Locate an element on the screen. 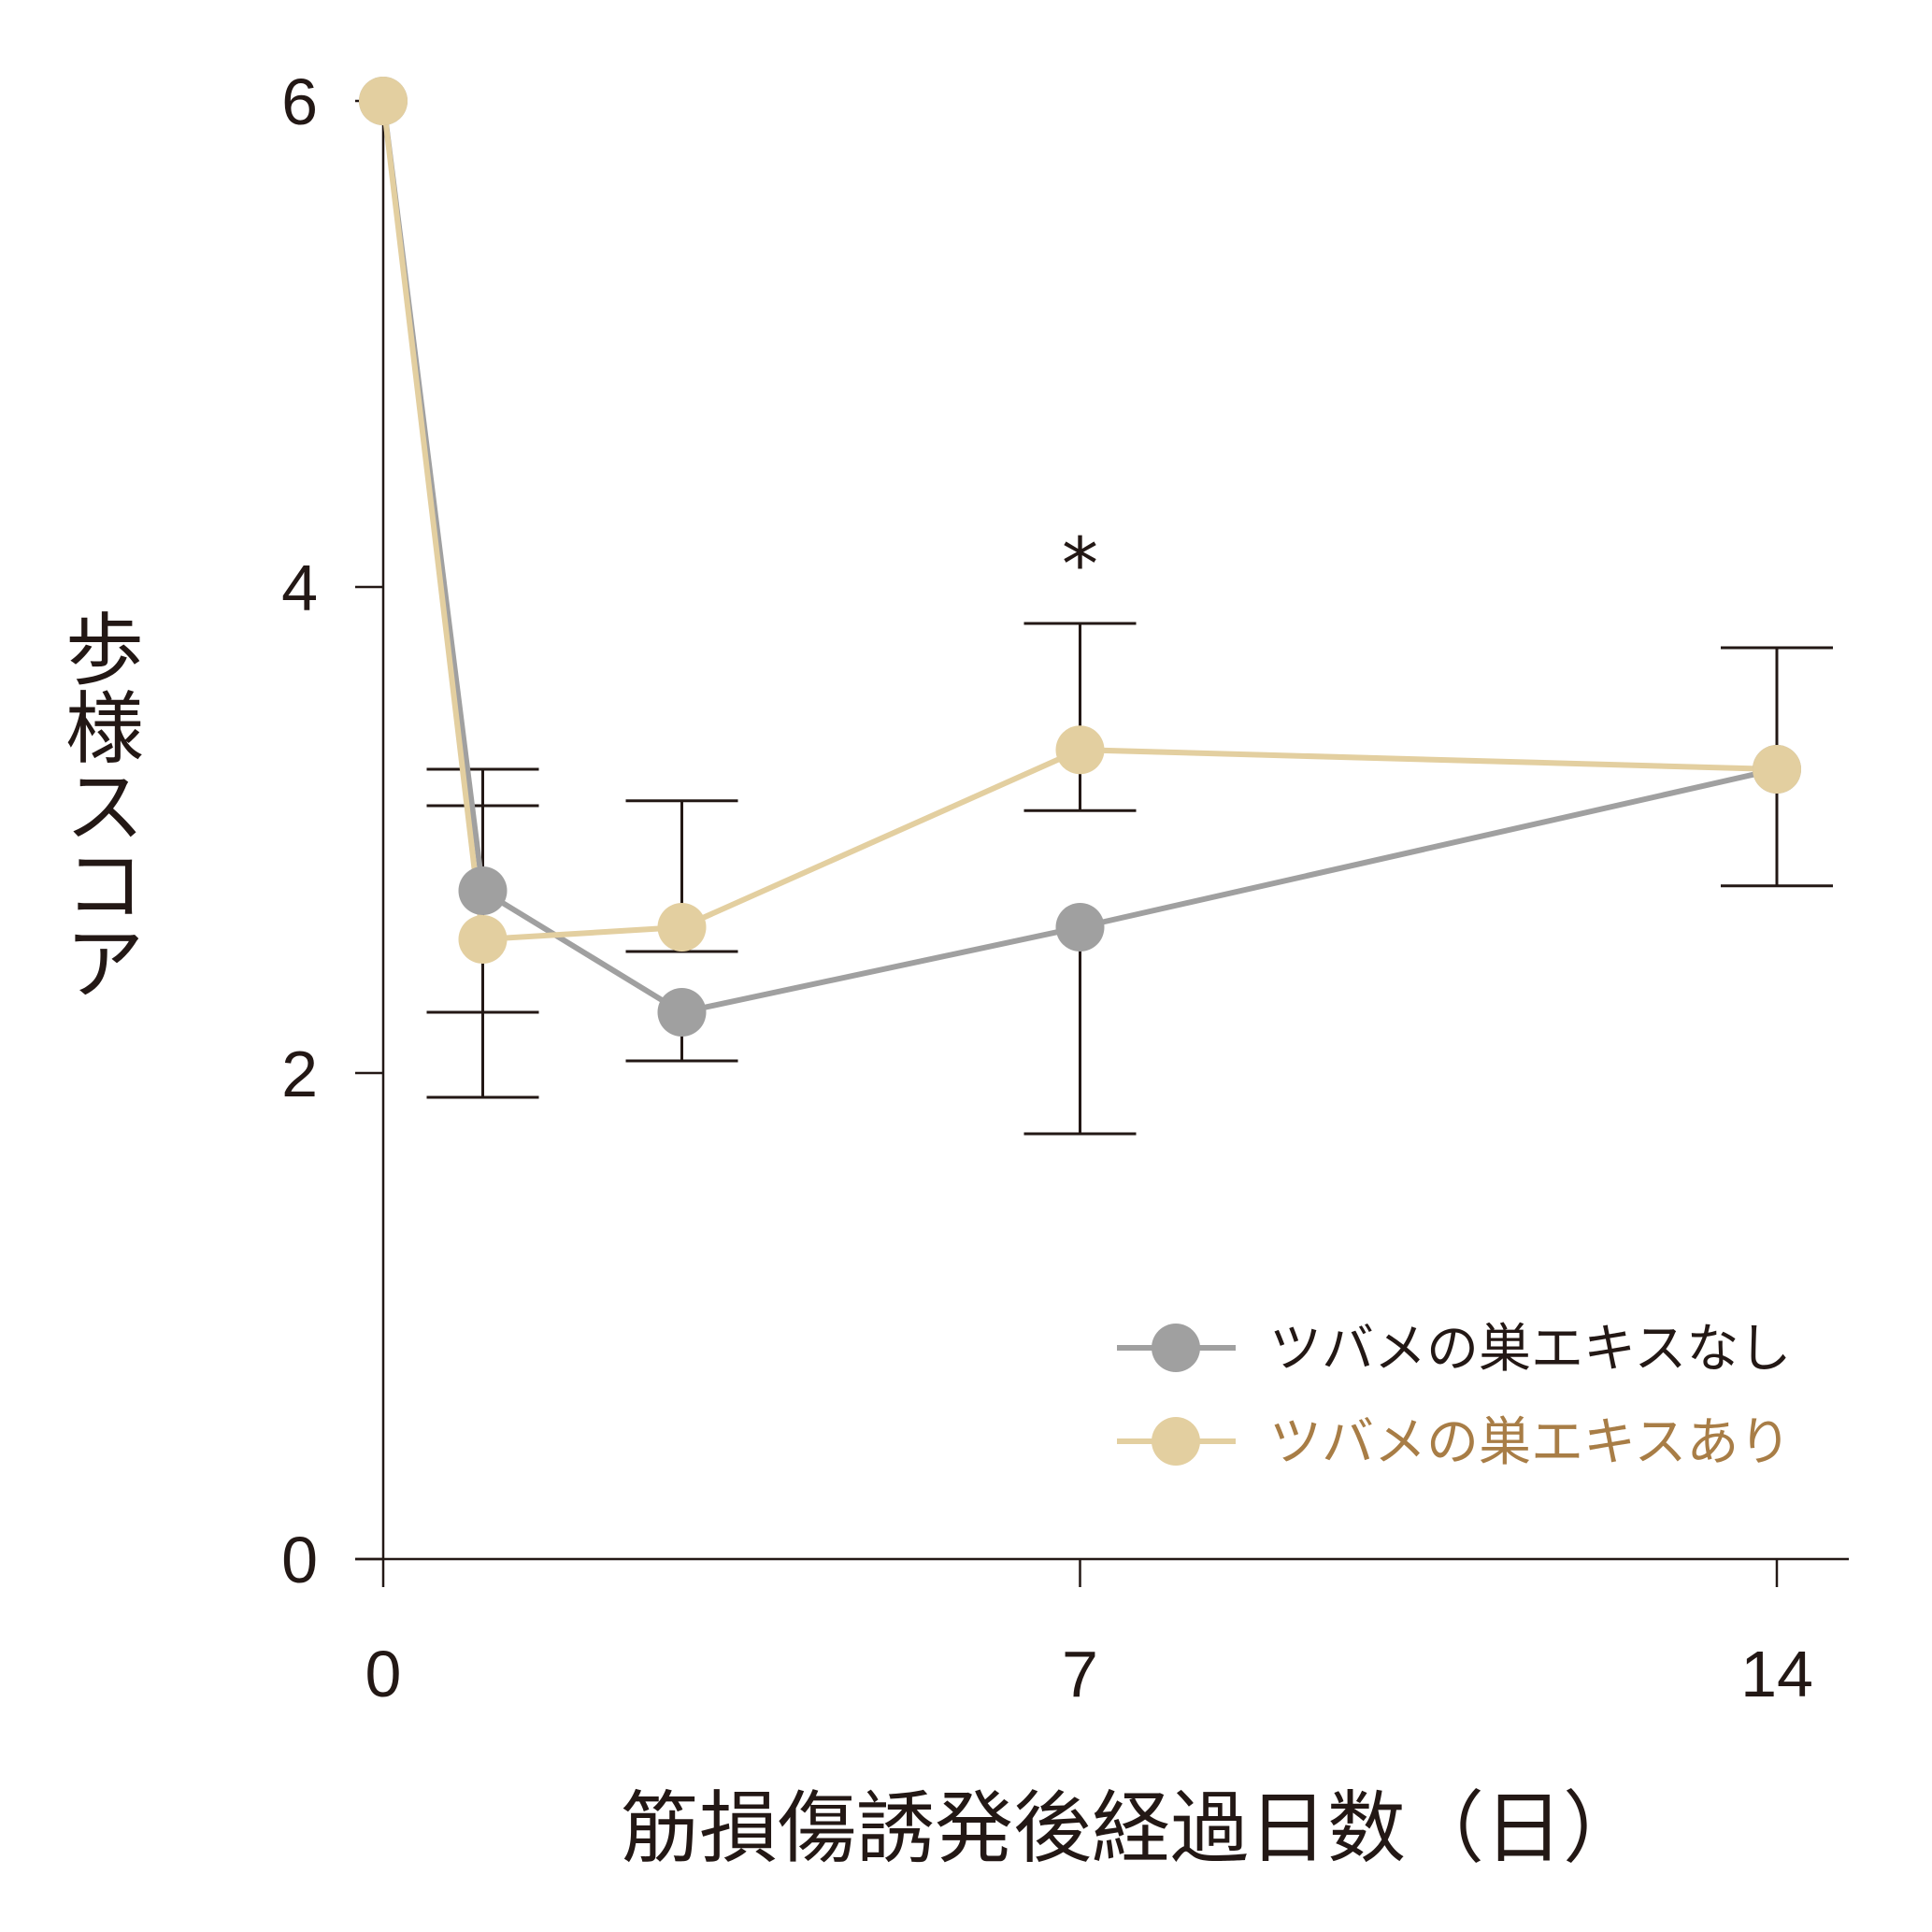 This screenshot has height=1932, width=1932. legend-item-without-extract: ツバメの巣エキスなし is located at coordinates (1454, 1349).